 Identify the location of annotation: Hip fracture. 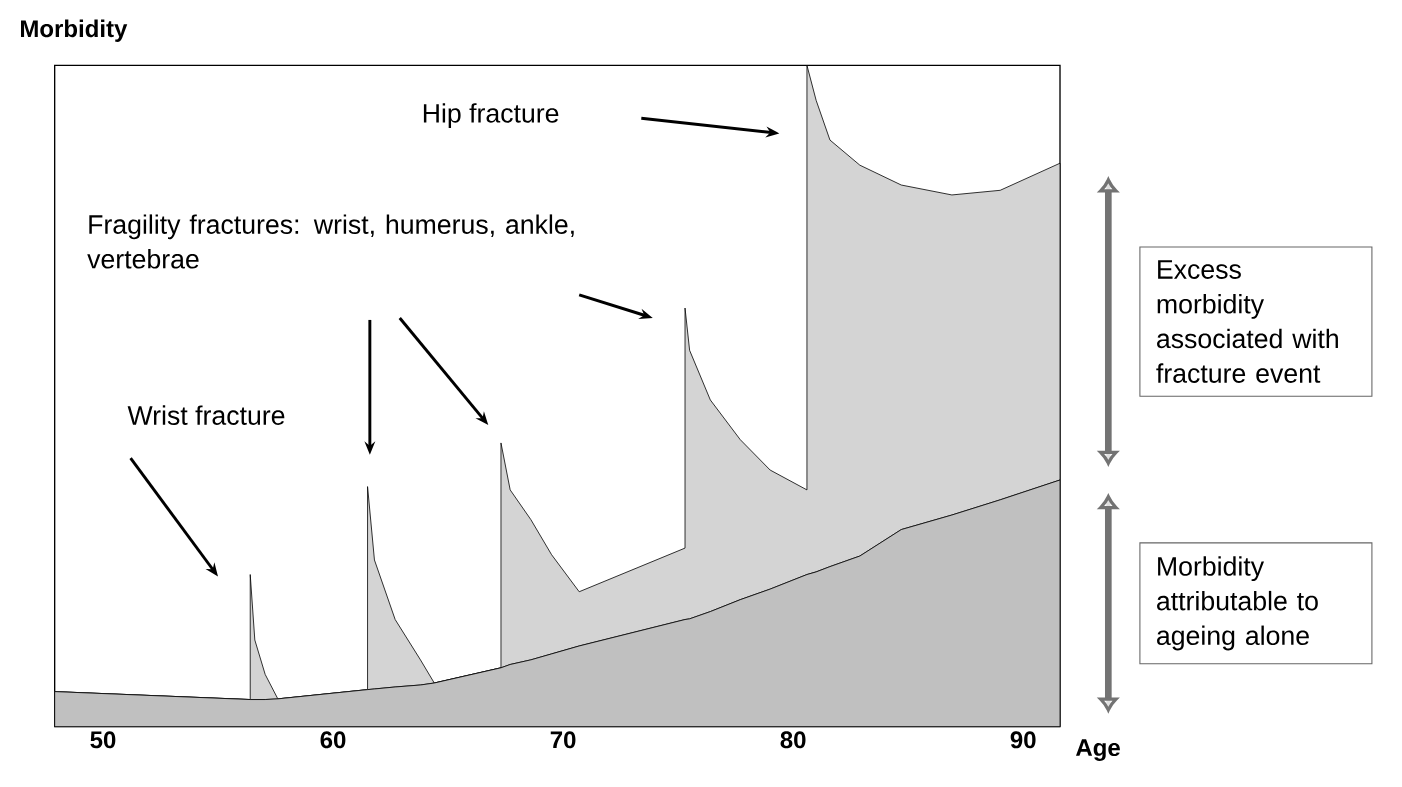
(491, 116).